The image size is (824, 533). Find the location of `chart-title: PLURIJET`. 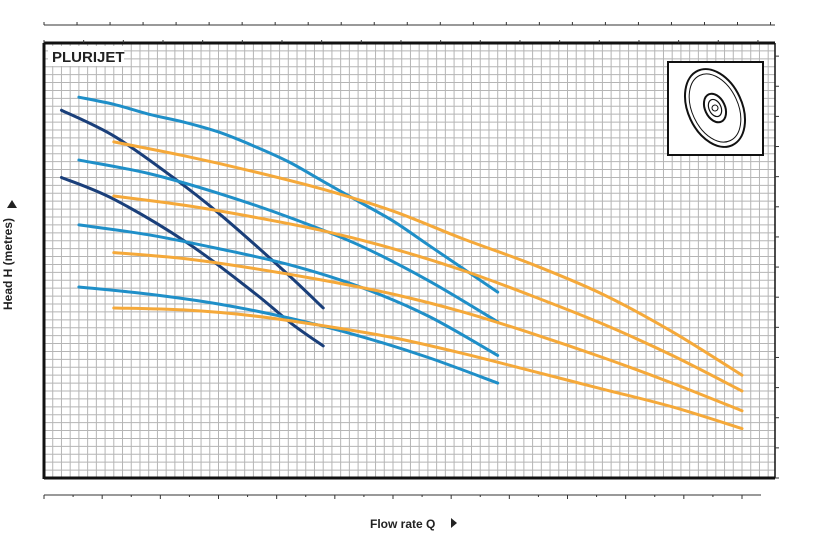

chart-title: PLURIJET is located at coordinates (88, 57).